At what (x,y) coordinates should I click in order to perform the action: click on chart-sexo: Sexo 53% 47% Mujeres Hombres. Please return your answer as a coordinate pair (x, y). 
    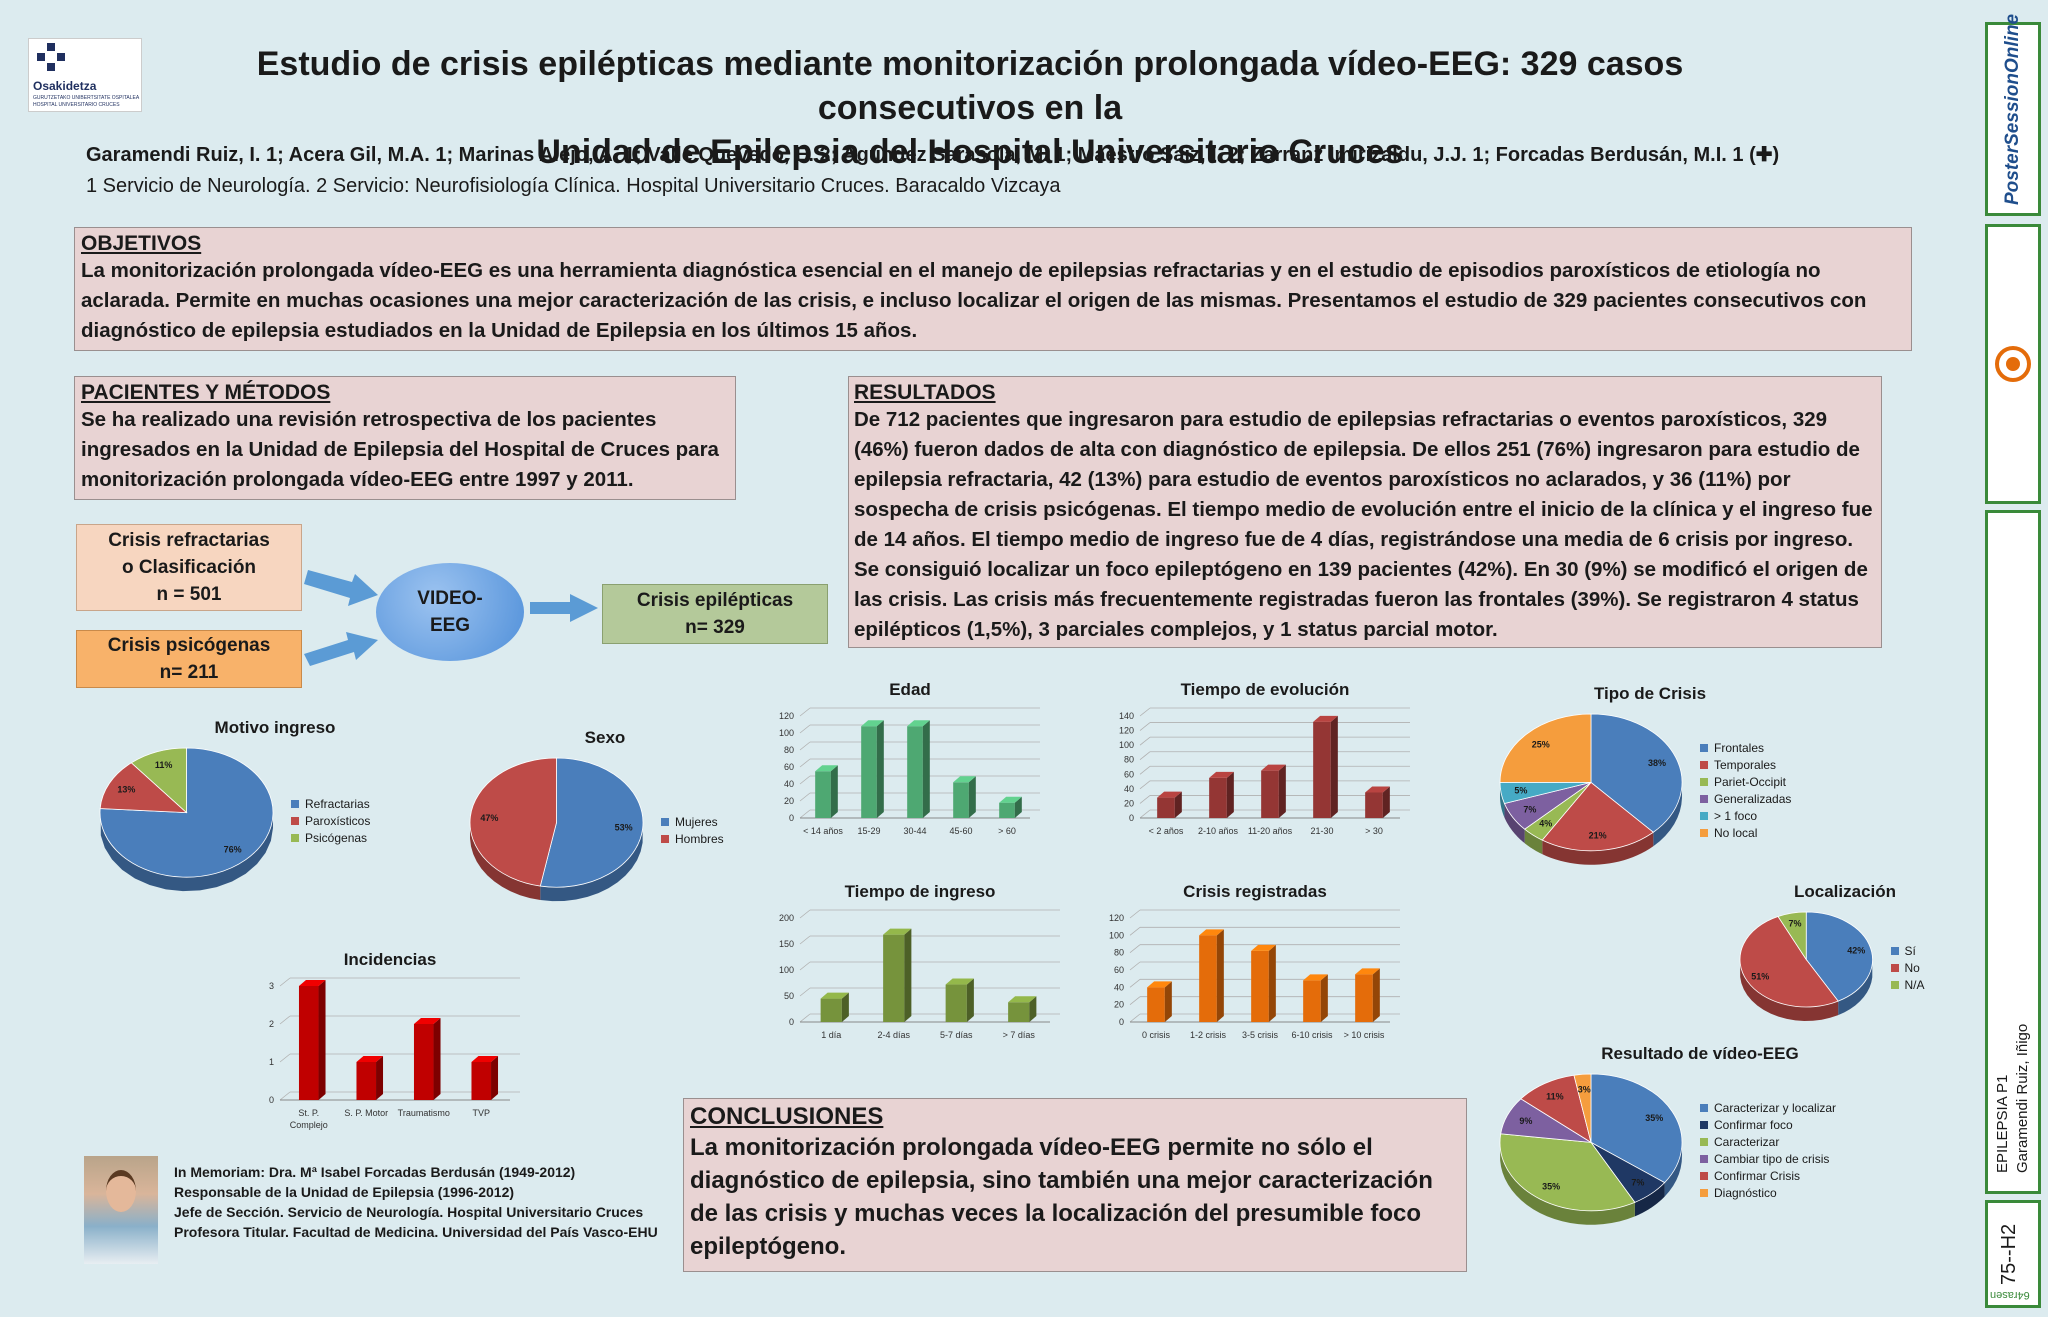
    Looking at the image, I should click on (605, 828).